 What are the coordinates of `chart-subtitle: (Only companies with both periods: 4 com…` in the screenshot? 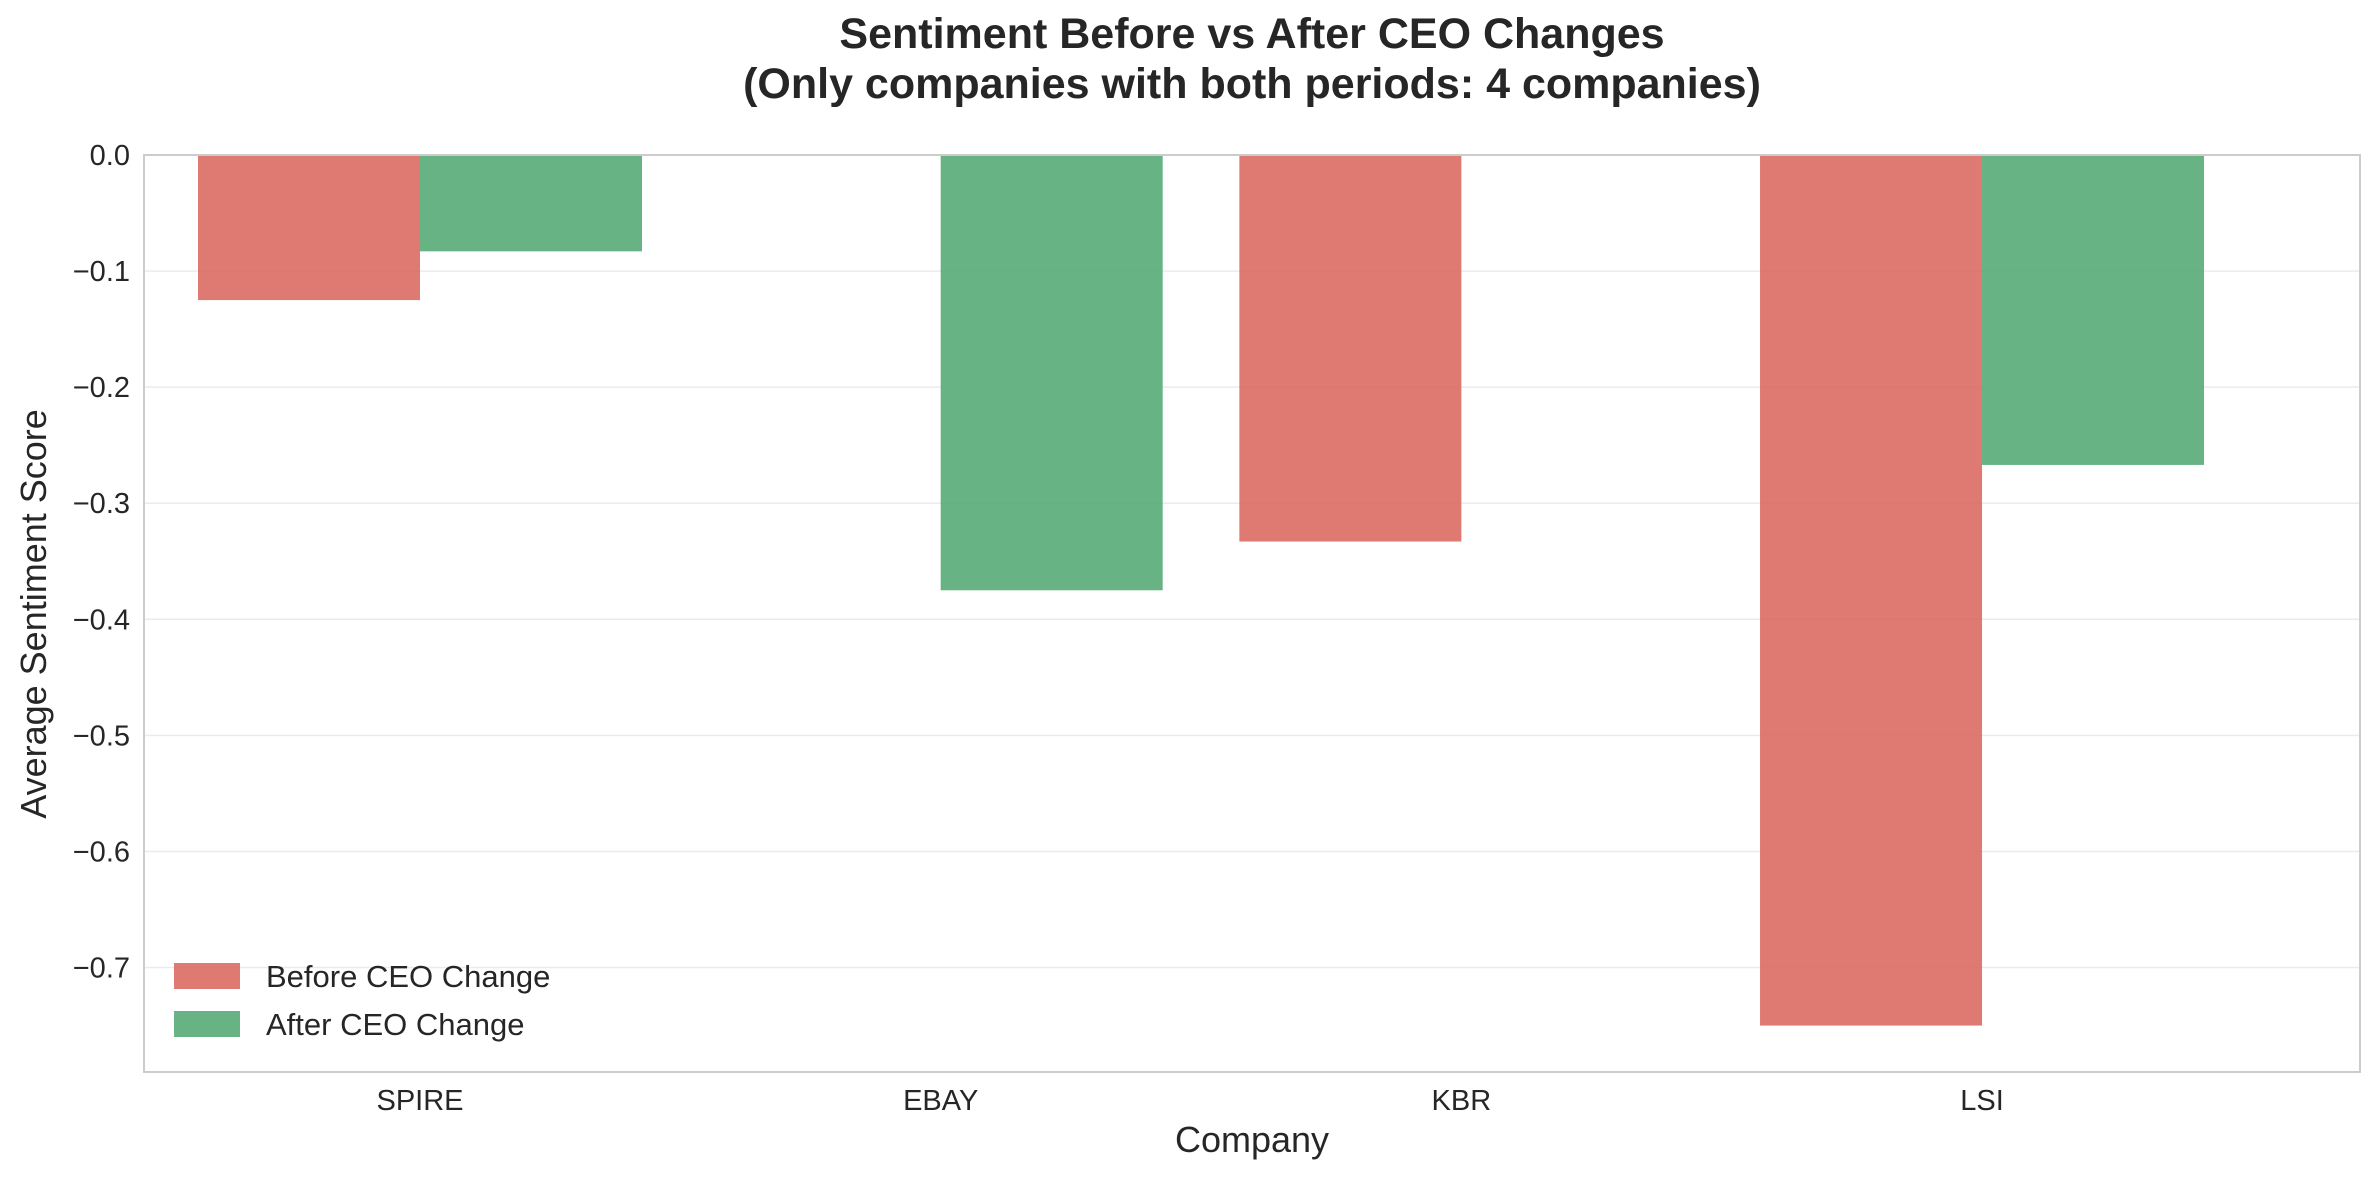 It's located at (1252, 84).